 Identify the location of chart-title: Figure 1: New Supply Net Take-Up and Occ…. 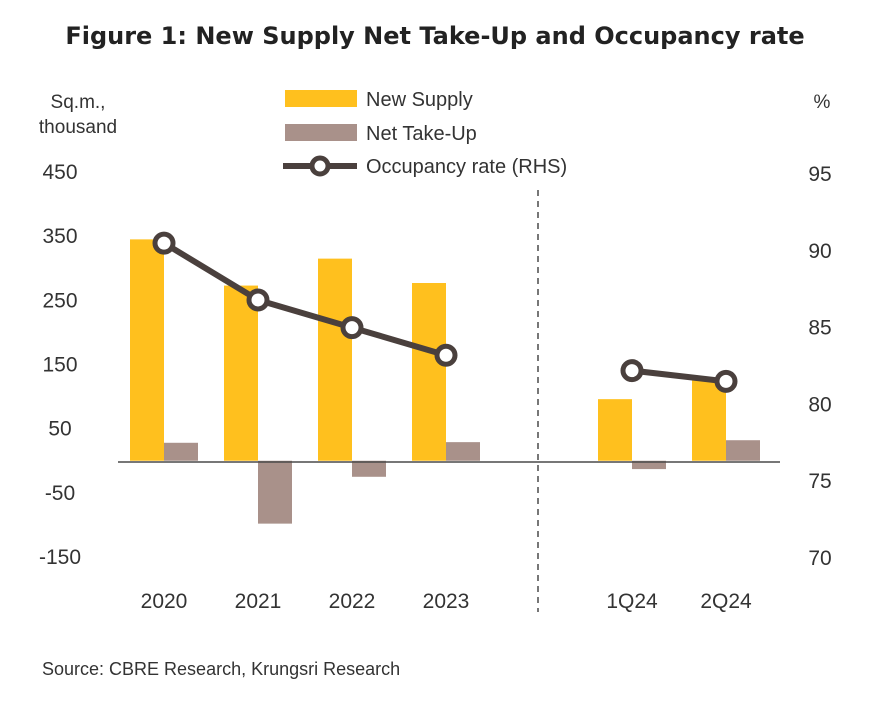
(434, 36).